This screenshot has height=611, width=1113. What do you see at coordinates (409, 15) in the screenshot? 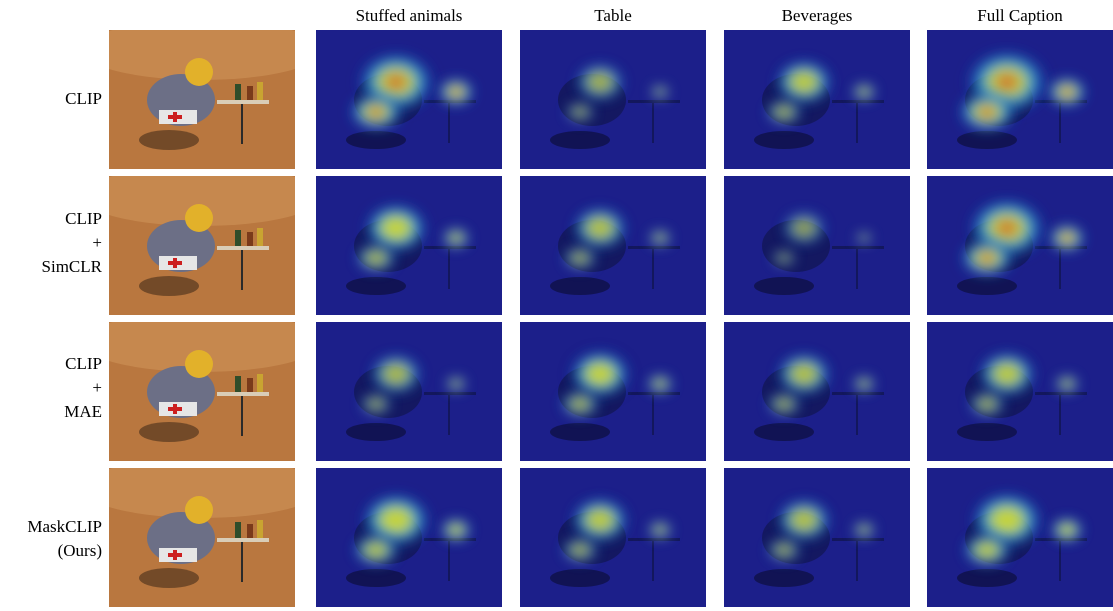
I see `column-header-stuffed-animals: Stuffed animals` at bounding box center [409, 15].